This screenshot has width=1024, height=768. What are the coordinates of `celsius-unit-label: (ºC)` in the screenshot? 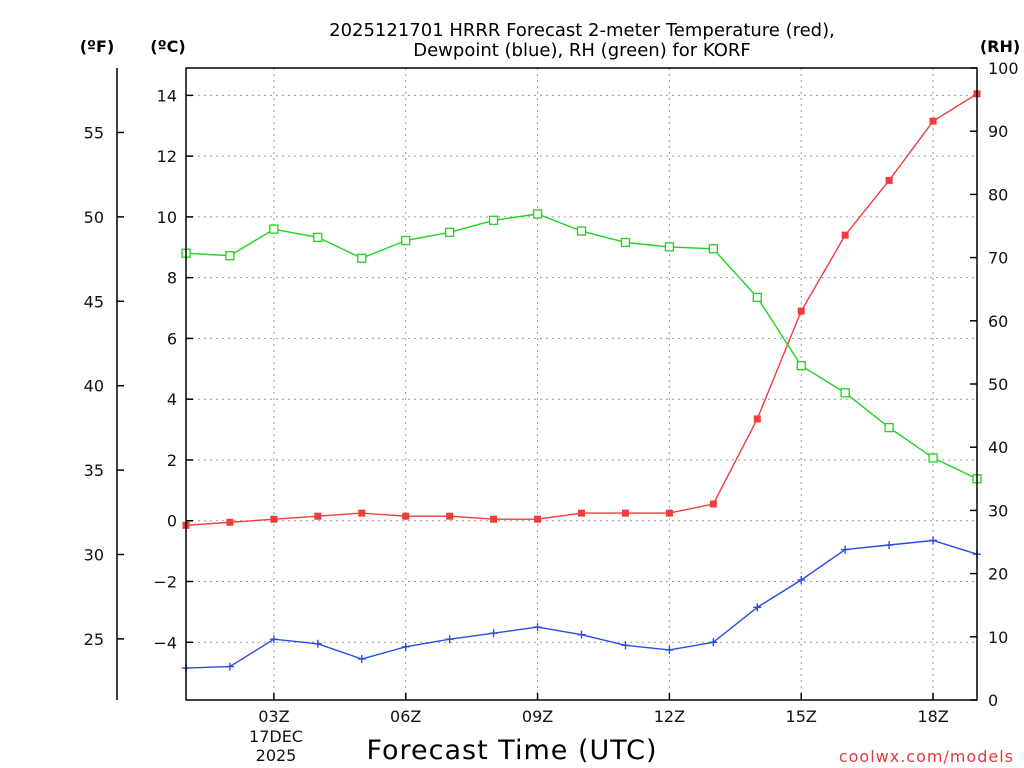 It's located at (167, 46).